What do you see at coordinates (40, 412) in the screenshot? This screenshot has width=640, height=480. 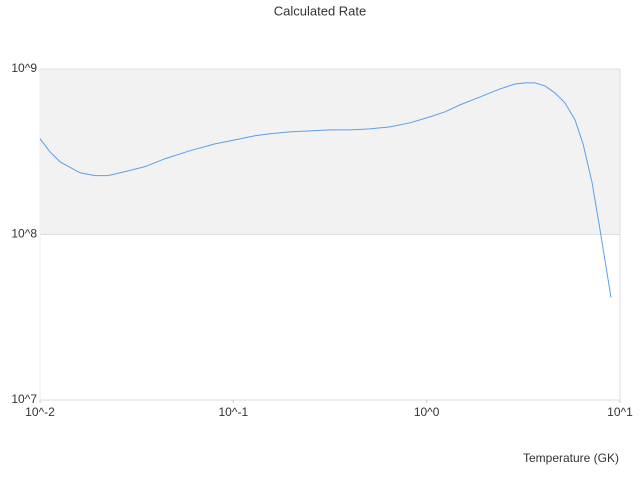 I see `x-tick-label: 10^-2` at bounding box center [40, 412].